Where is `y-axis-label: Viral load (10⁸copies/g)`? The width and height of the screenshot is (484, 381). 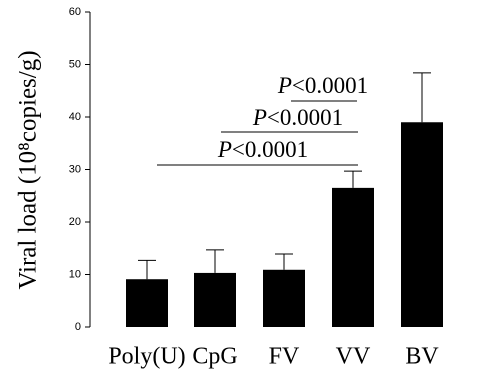 y-axis-label: Viral load (10⁸copies/g) is located at coordinates (28, 169).